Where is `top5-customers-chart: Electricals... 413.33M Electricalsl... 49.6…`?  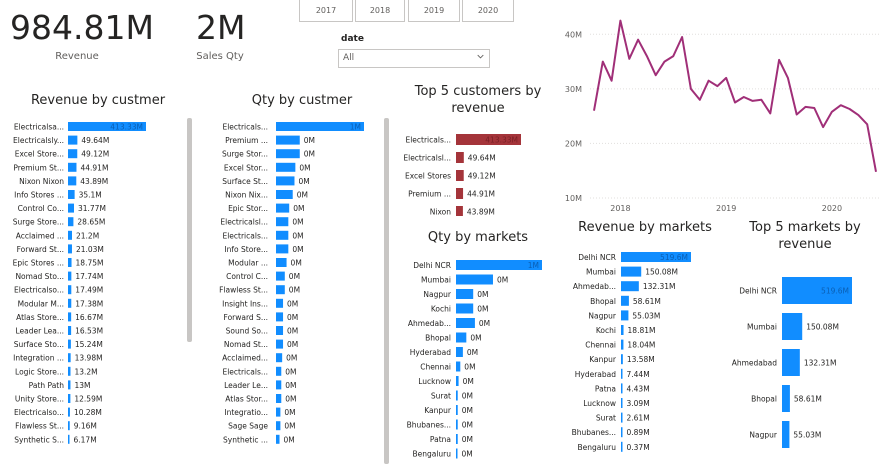 top5-customers-chart: Electricals... 413.33M Electricalsl... 49.6… is located at coordinates (462, 175).